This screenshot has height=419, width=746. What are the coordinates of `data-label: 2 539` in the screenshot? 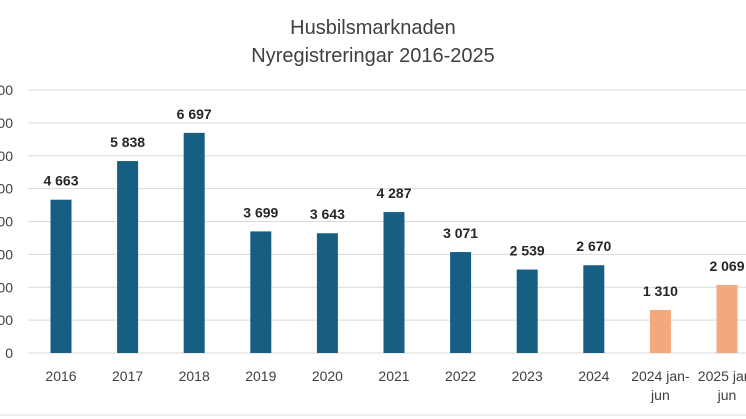 It's located at (527, 251).